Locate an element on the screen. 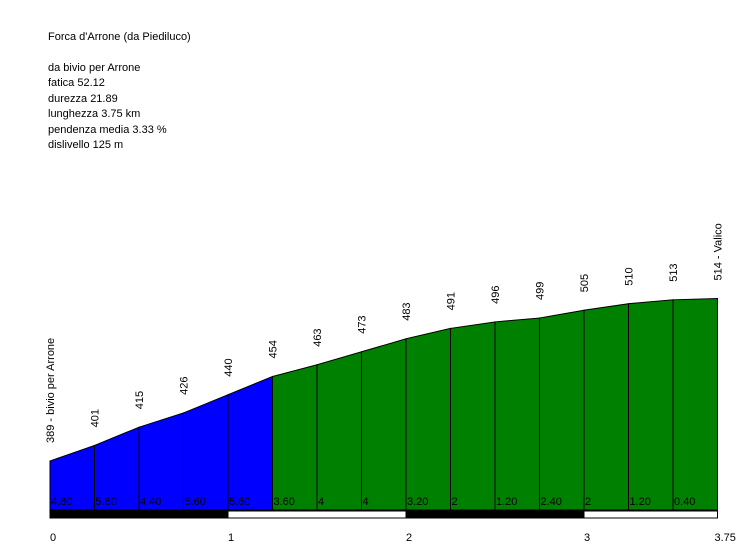 Image resolution: width=750 pixels, height=550 pixels. info-line-pendenza: pendenza media 3.33 % is located at coordinates (107, 129).